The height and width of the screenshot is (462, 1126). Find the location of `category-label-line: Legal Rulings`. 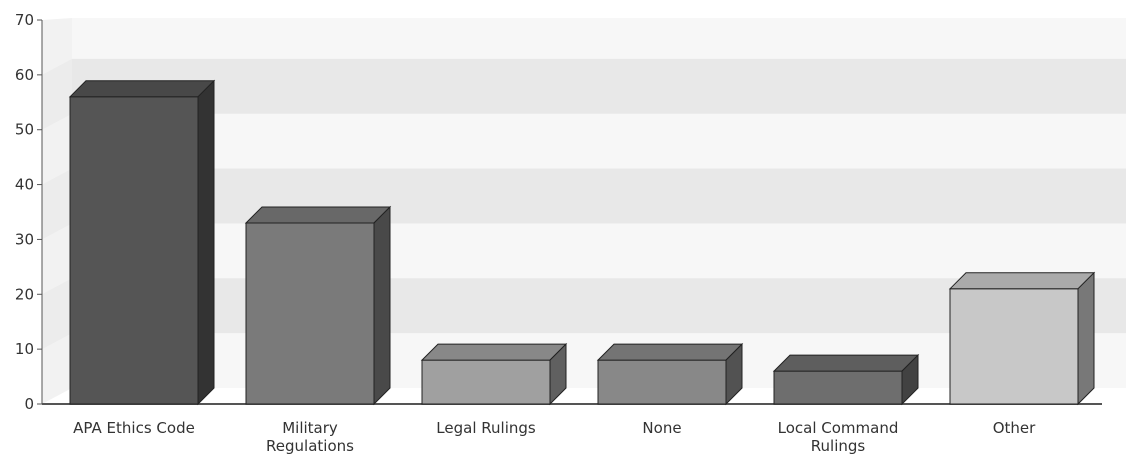

category-label-line: Legal Rulings is located at coordinates (486, 428).